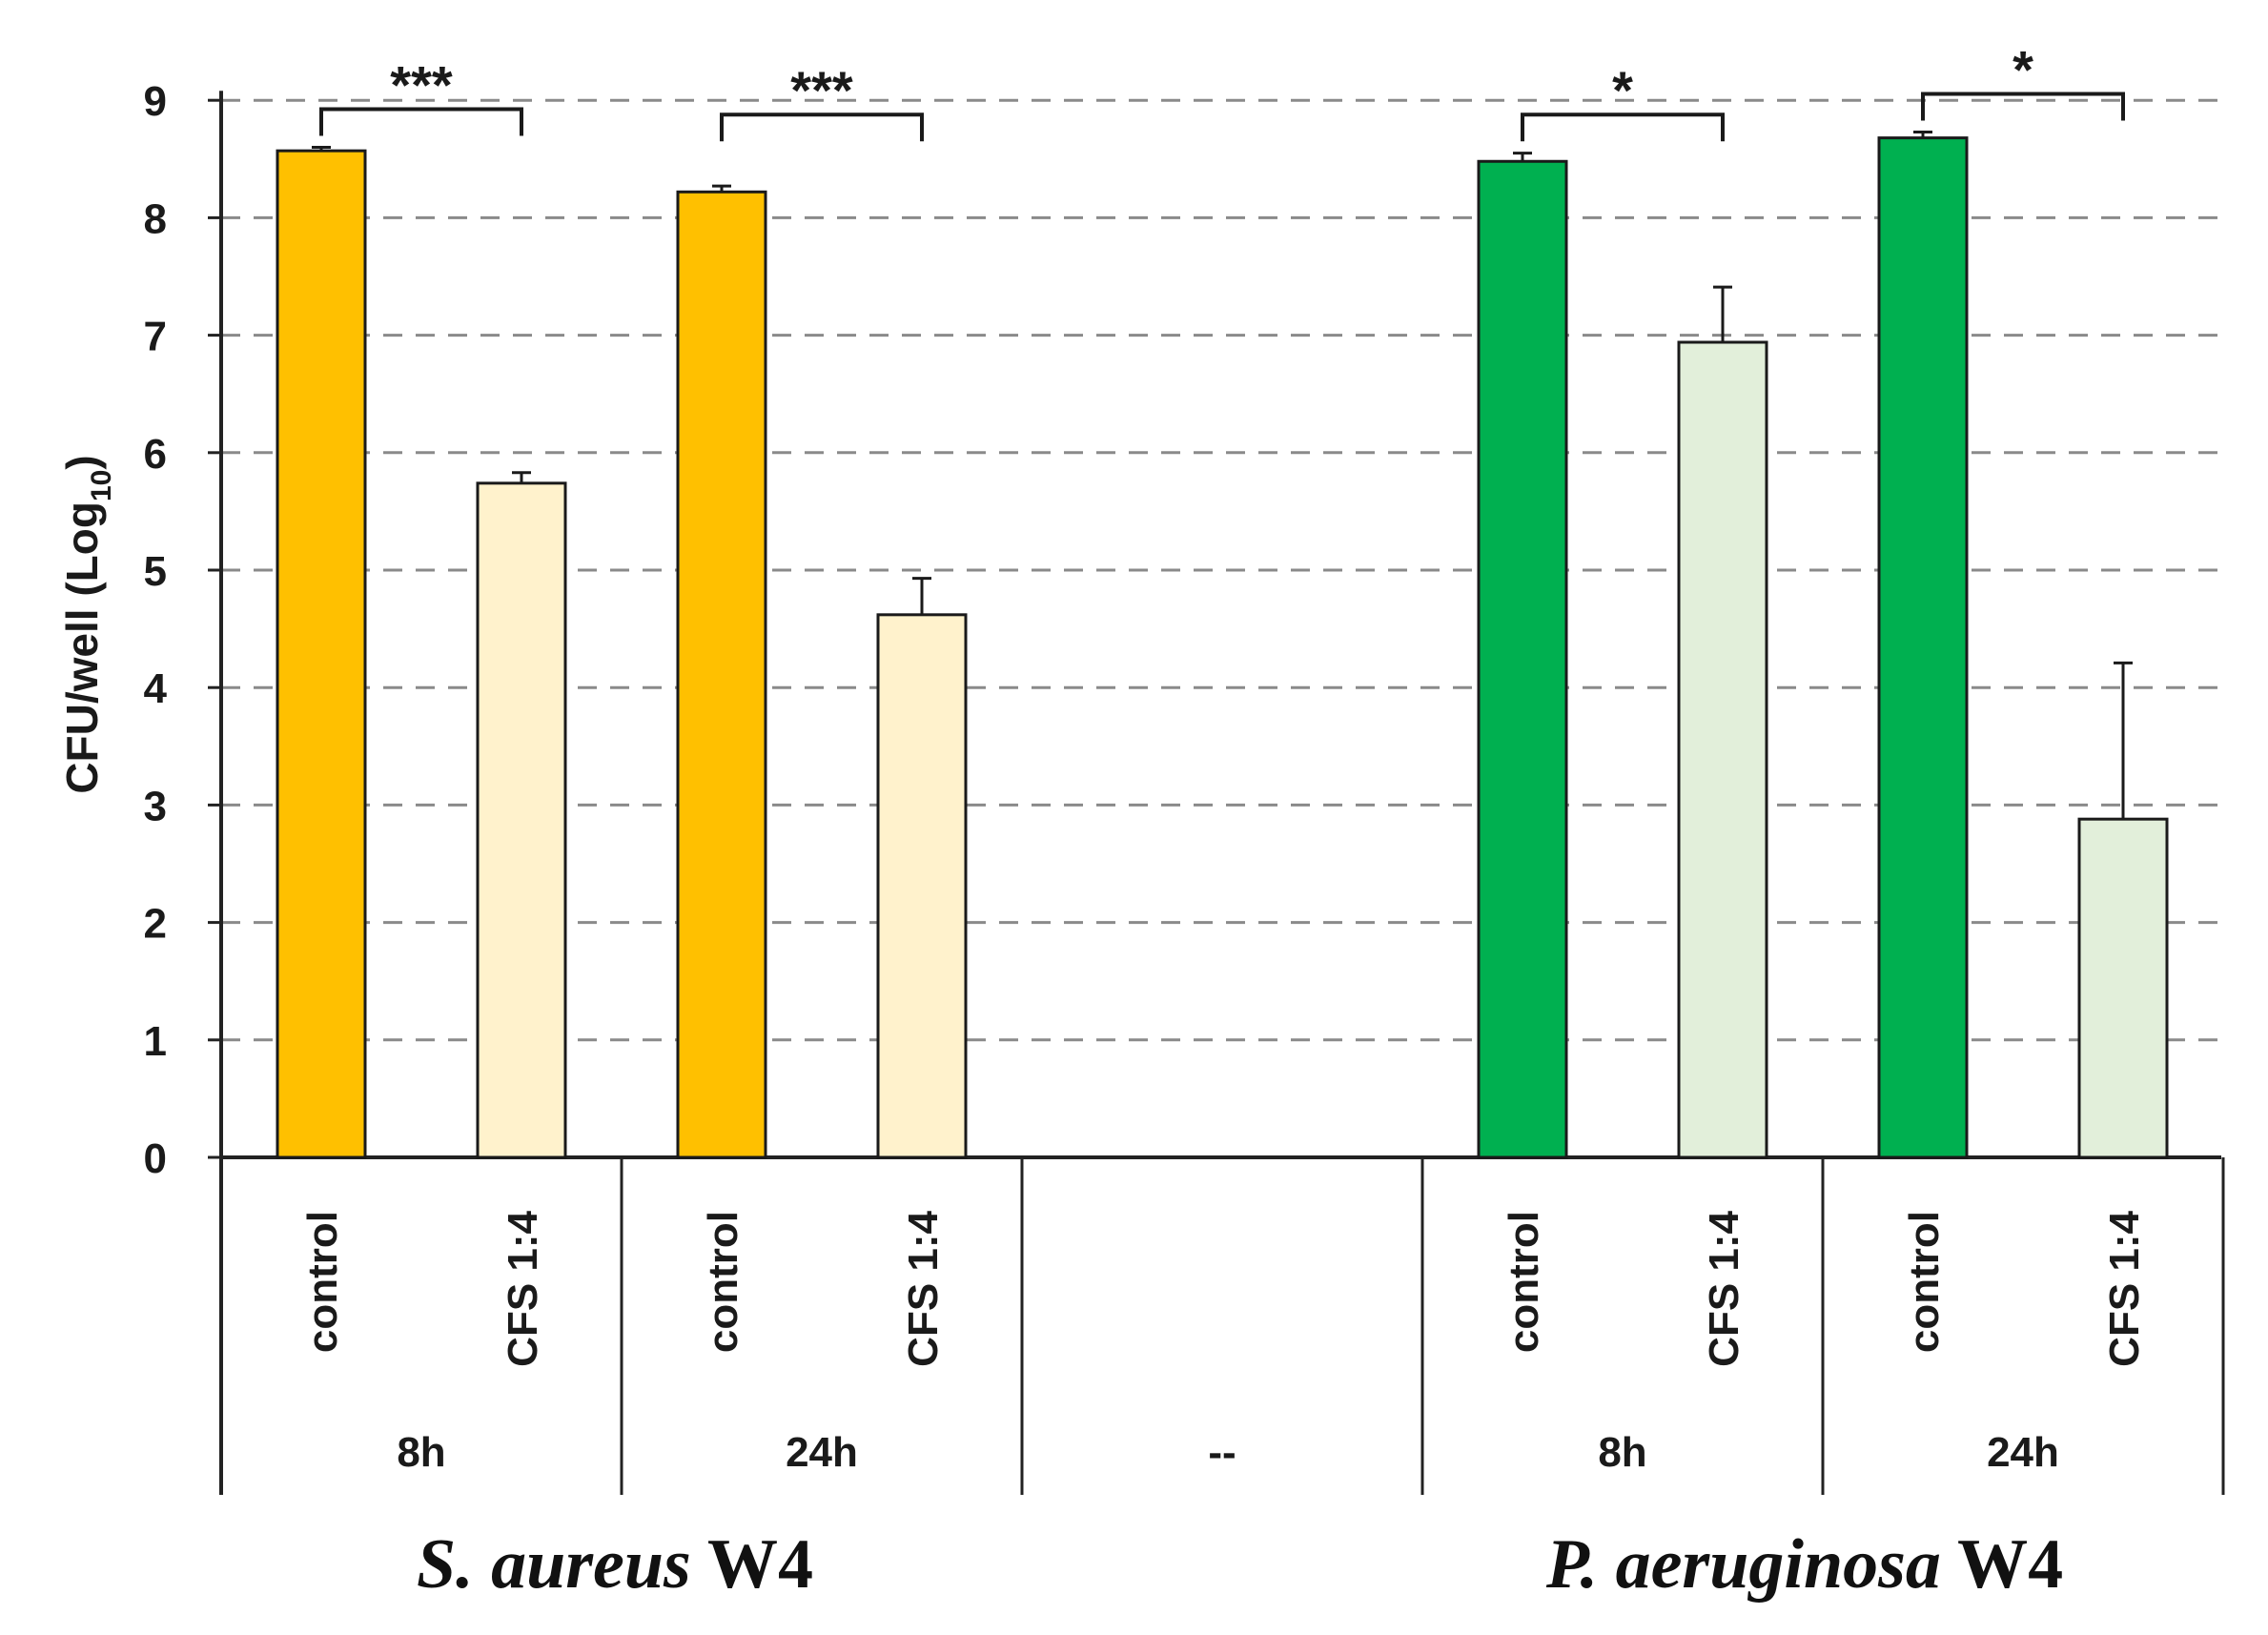 This screenshot has width=2268, height=1635. What do you see at coordinates (1222, 1452) in the screenshot?
I see `blank-slot-label: --` at bounding box center [1222, 1452].